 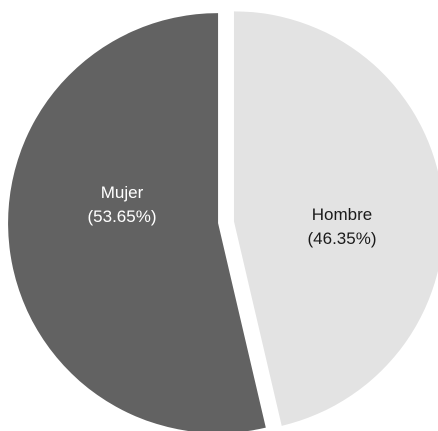 What do you see at coordinates (122, 216) in the screenshot?
I see `slice-percent-mujer: (53.65%)` at bounding box center [122, 216].